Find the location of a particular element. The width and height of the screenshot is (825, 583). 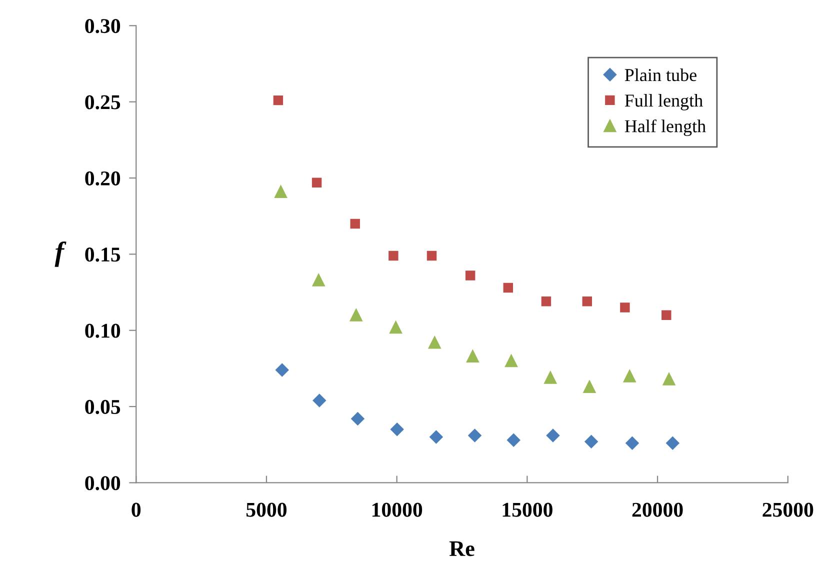

y-tick-label: 0.00 is located at coordinates (102, 483).